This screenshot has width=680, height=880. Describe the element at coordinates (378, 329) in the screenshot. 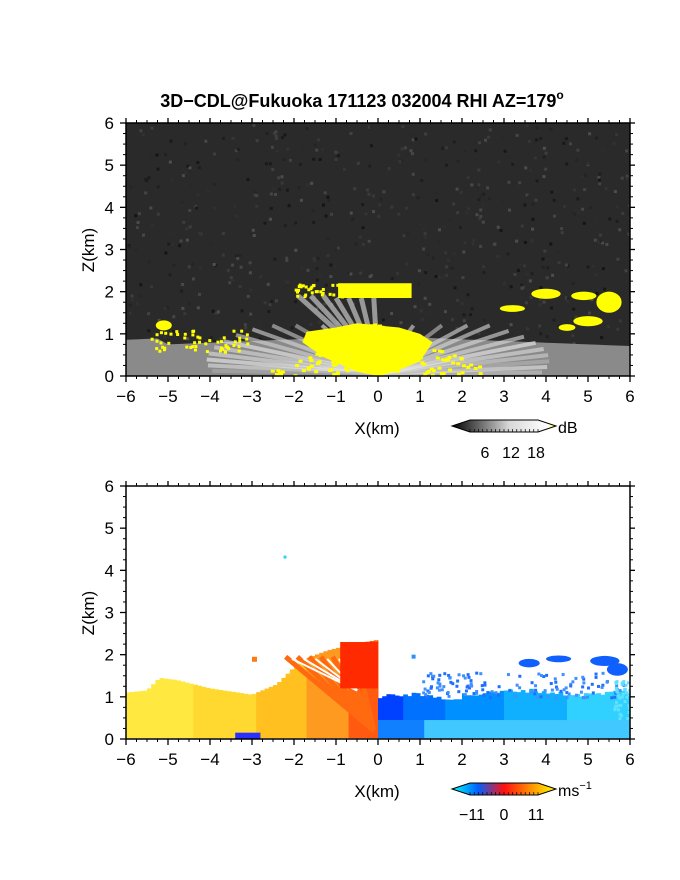

I see `backscatter-echo` at that location.